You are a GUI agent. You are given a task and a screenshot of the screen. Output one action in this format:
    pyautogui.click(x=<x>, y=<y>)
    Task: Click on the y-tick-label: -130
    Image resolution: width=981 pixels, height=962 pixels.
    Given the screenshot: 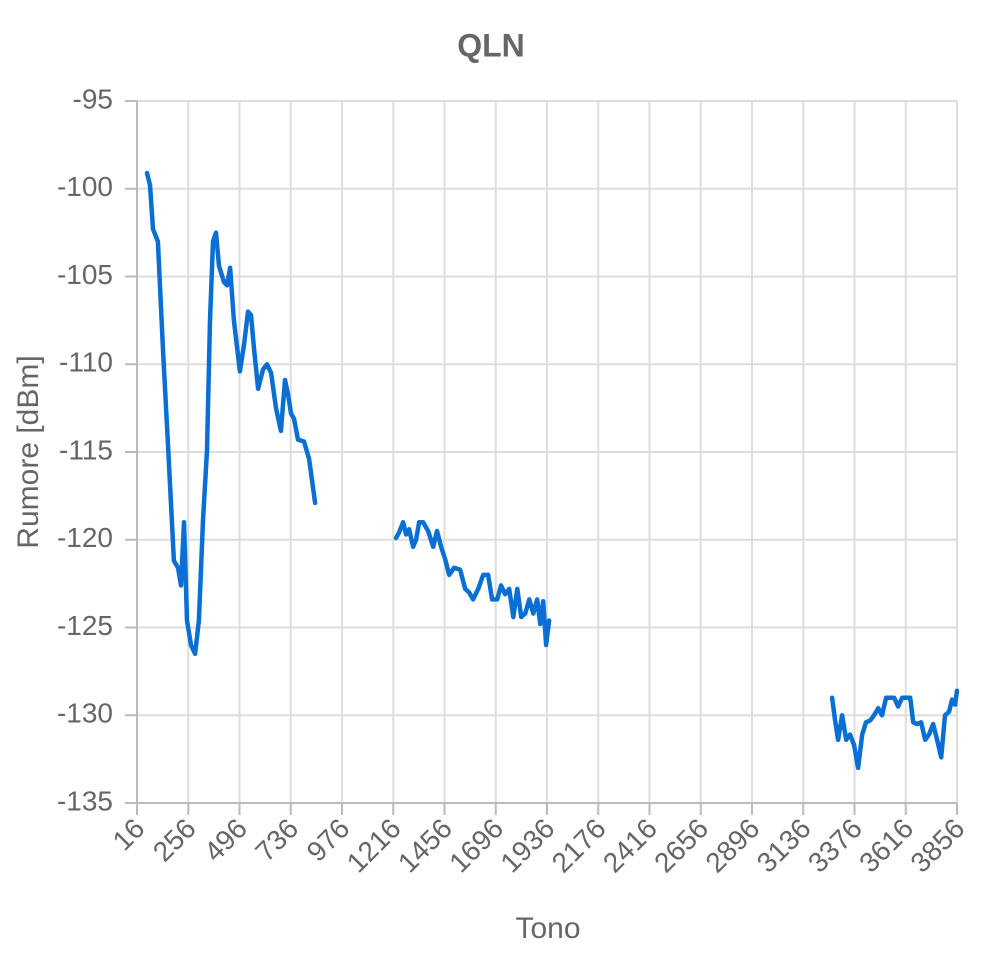 What is the action you would take?
    pyautogui.click(x=85, y=713)
    